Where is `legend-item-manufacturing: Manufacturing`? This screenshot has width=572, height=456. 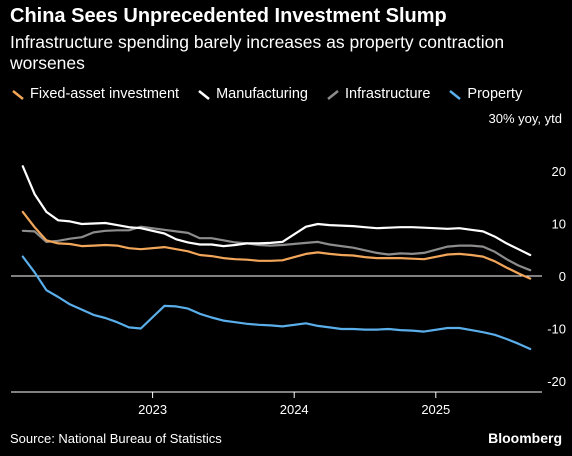 legend-item-manufacturing: Manufacturing is located at coordinates (252, 94).